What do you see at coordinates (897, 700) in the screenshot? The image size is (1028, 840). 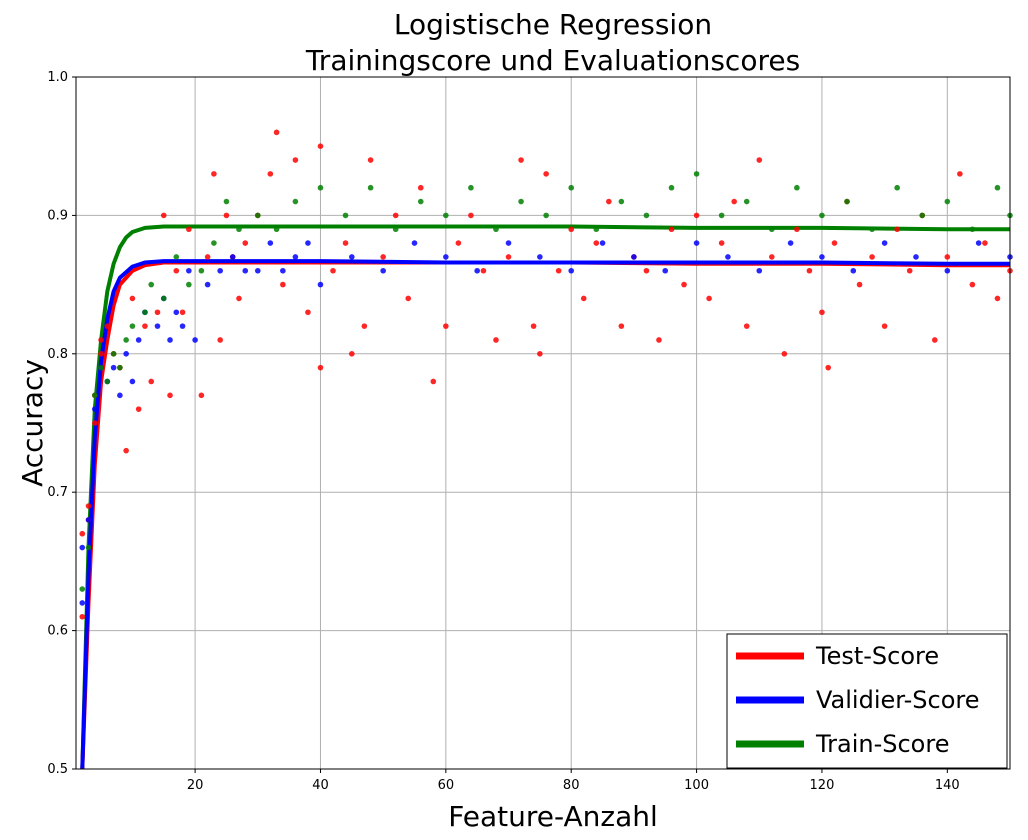 I see `validier-score-legend-label: Validier-Score` at bounding box center [897, 700].